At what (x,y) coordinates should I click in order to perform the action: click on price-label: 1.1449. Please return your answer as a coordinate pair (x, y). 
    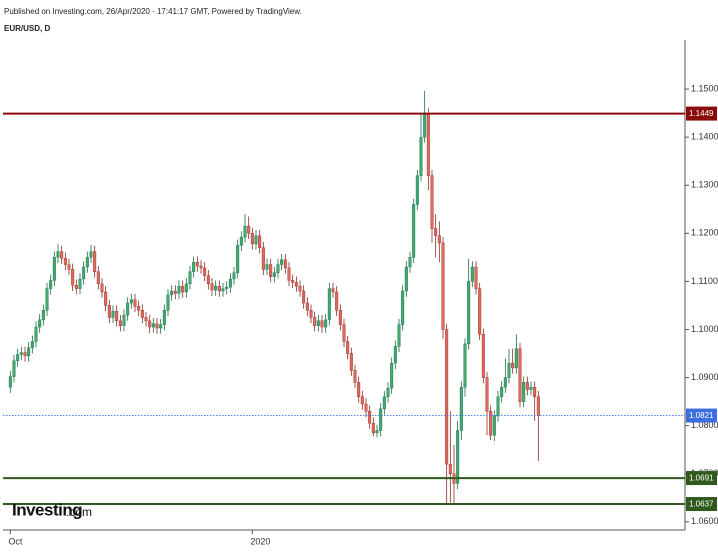
    Looking at the image, I should click on (701, 113).